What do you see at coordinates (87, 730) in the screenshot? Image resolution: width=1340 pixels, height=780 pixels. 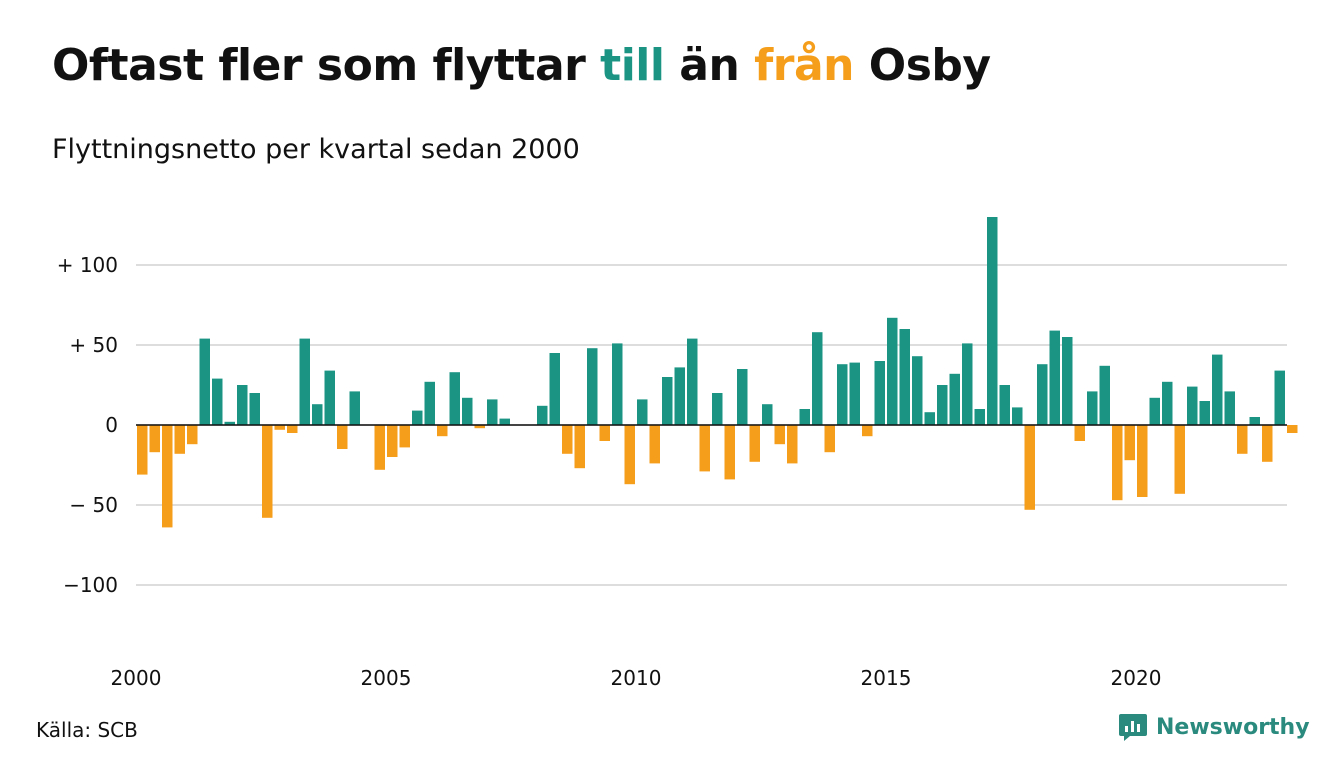 I see `source-label: Källa: SCB` at bounding box center [87, 730].